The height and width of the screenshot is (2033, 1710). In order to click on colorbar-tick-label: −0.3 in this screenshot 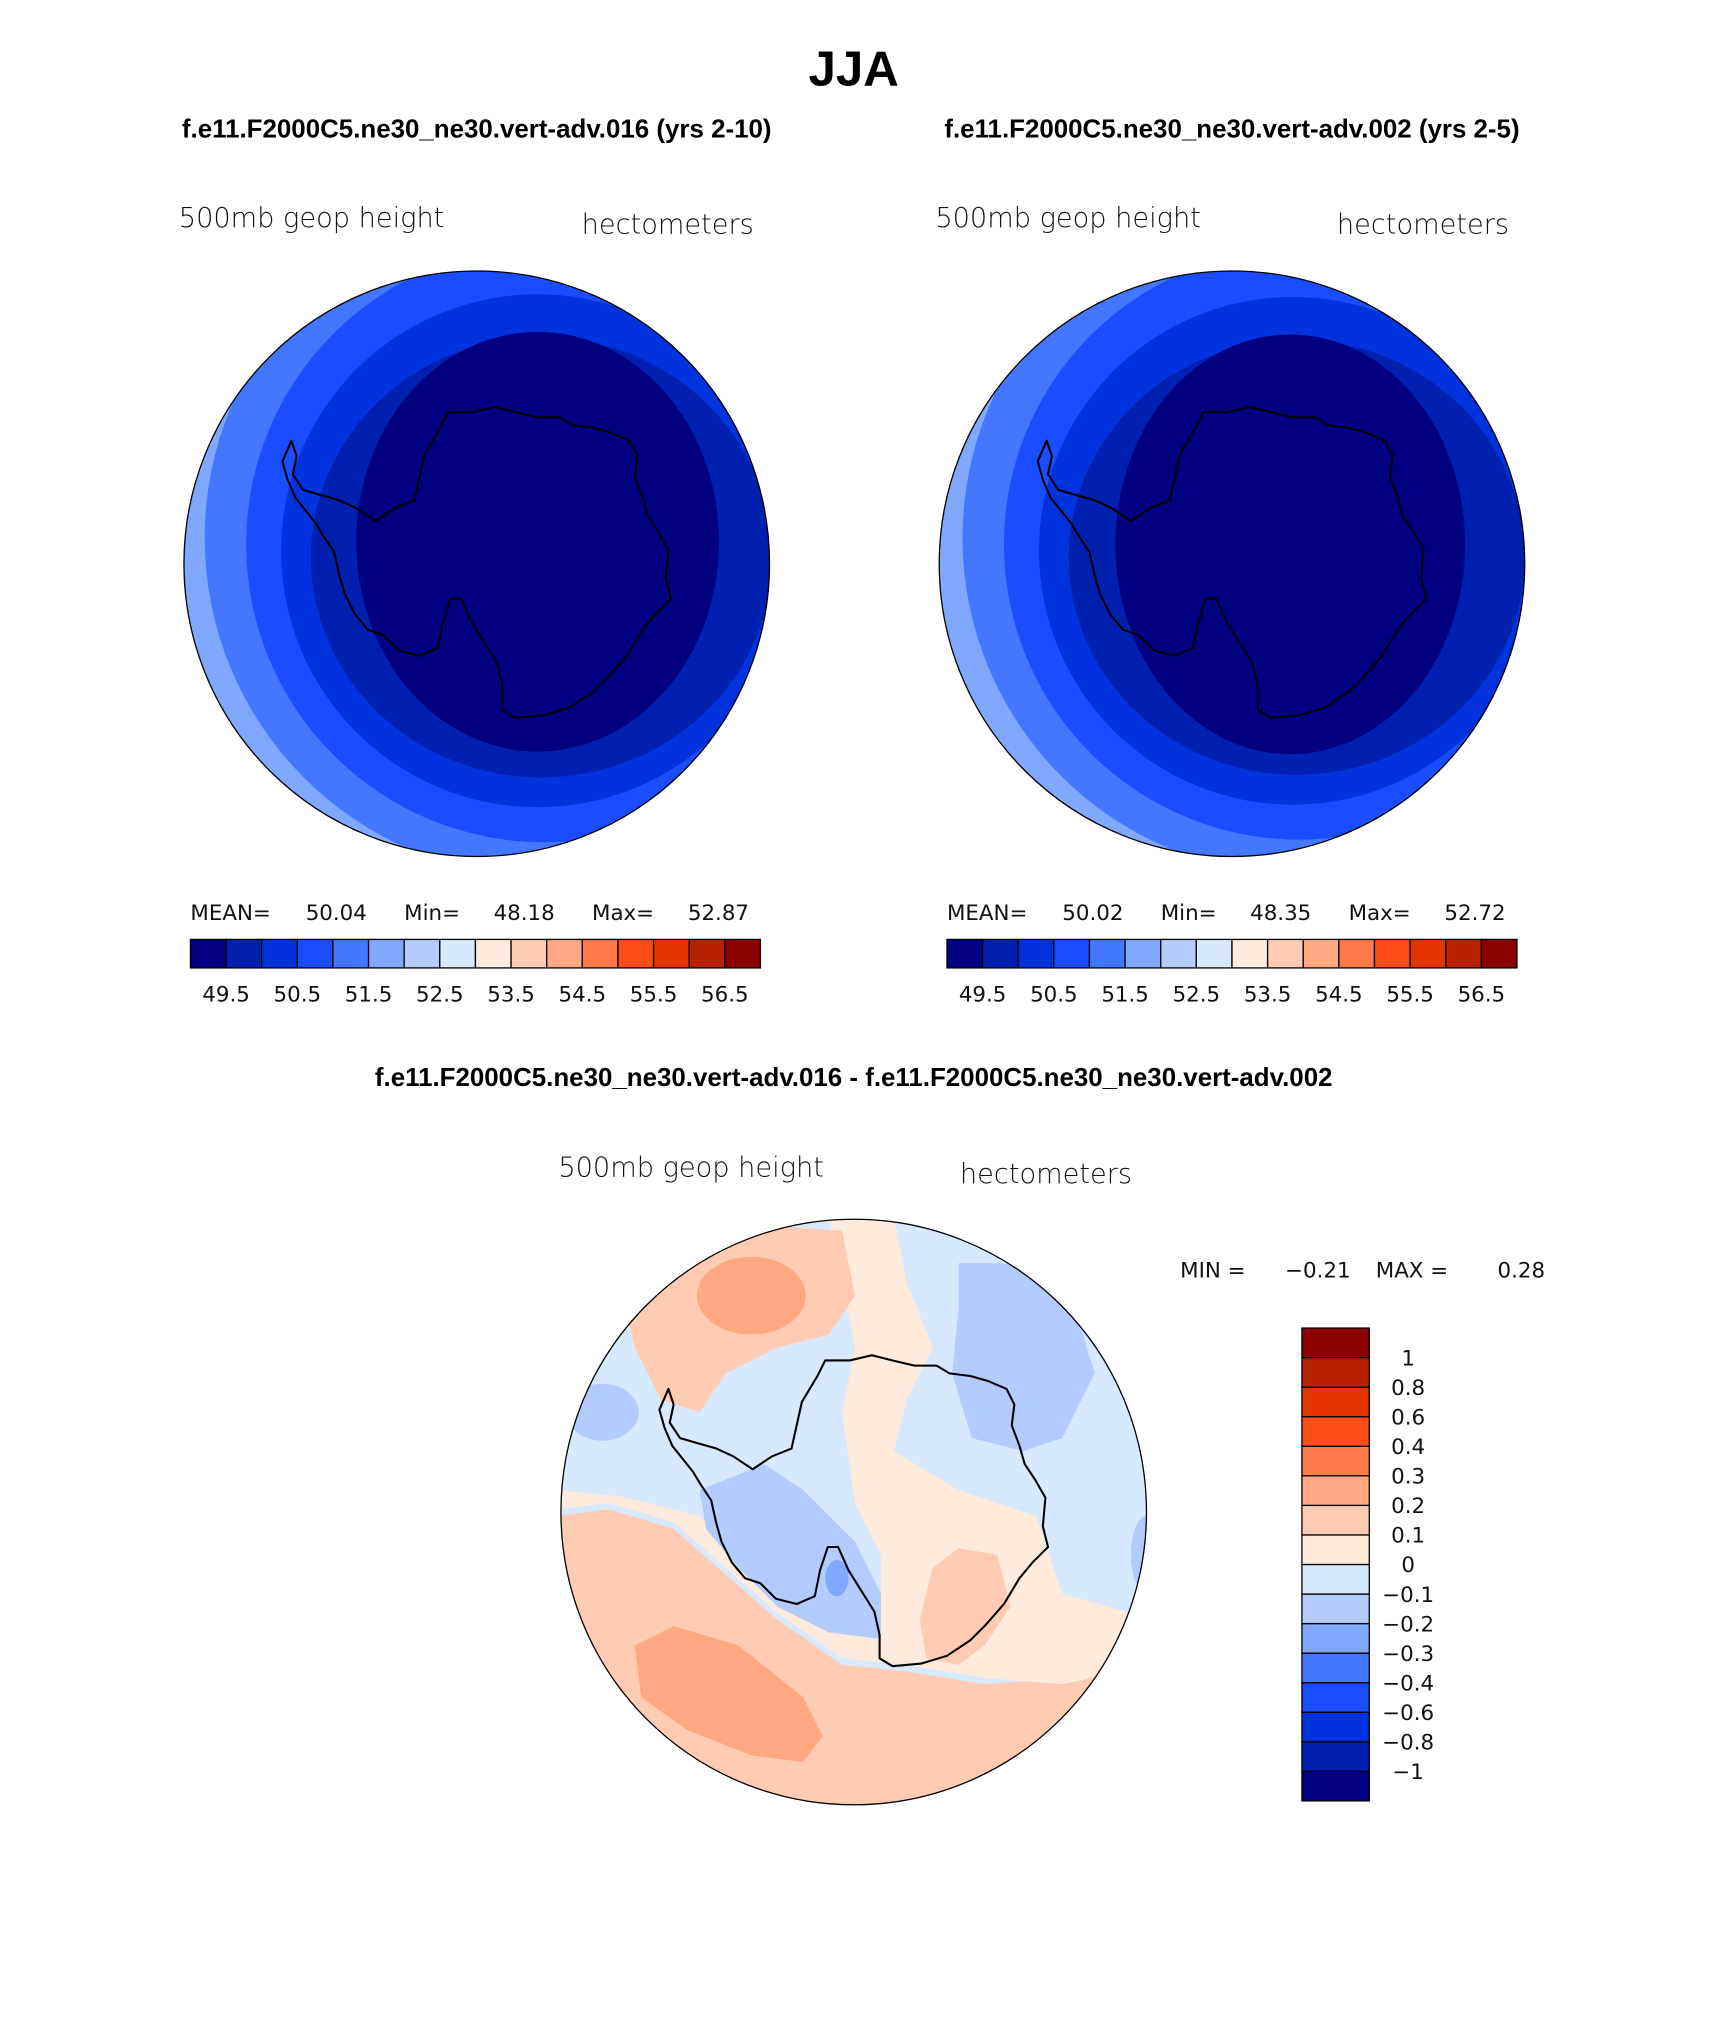, I will do `click(1408, 1654)`.